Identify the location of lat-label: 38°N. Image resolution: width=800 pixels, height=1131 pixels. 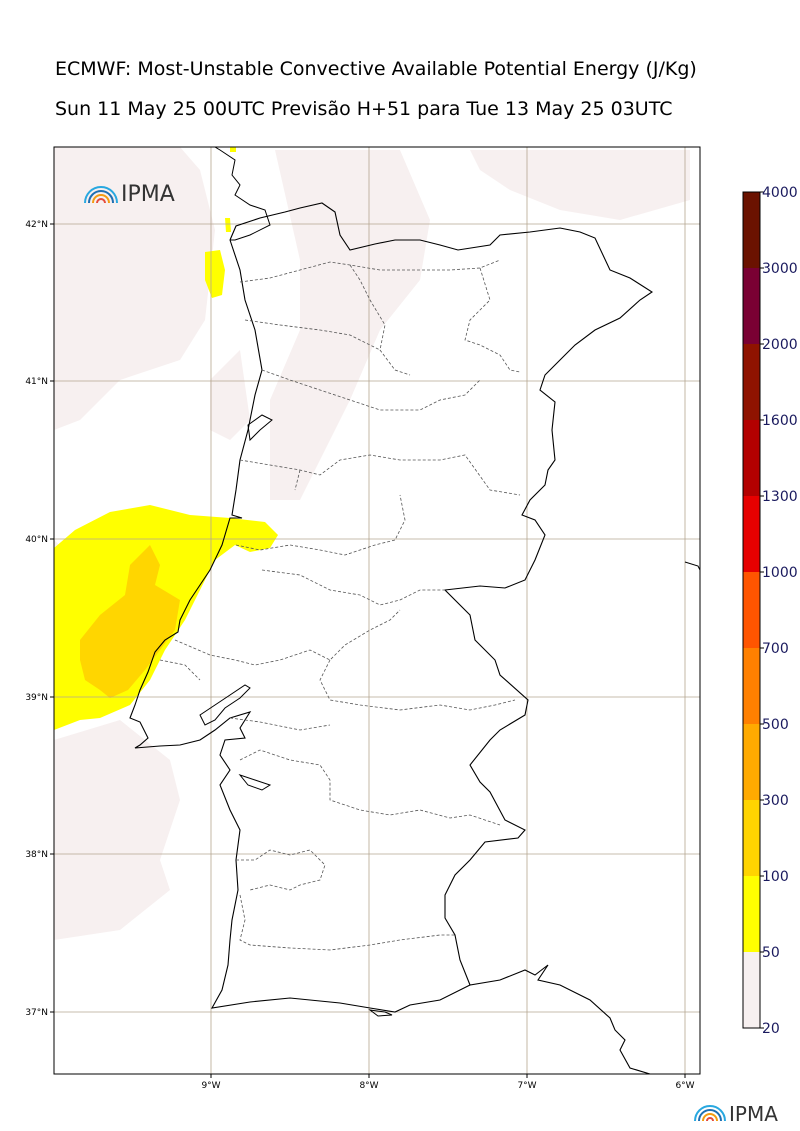
(36, 855).